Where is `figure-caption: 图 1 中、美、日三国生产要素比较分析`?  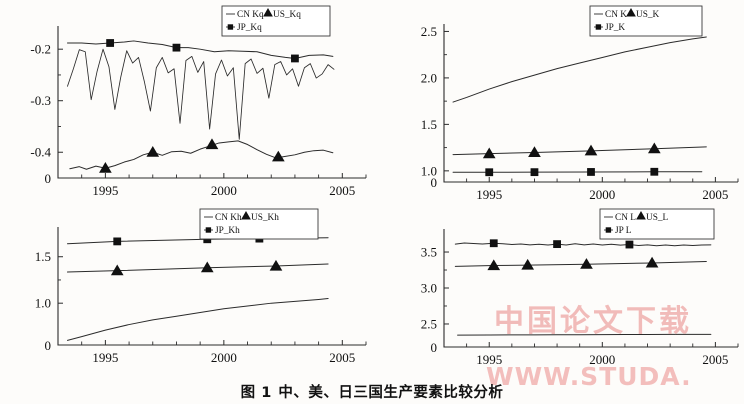 figure-caption: 图 1 中、美、日三国生产要素比较分析 is located at coordinates (372, 391).